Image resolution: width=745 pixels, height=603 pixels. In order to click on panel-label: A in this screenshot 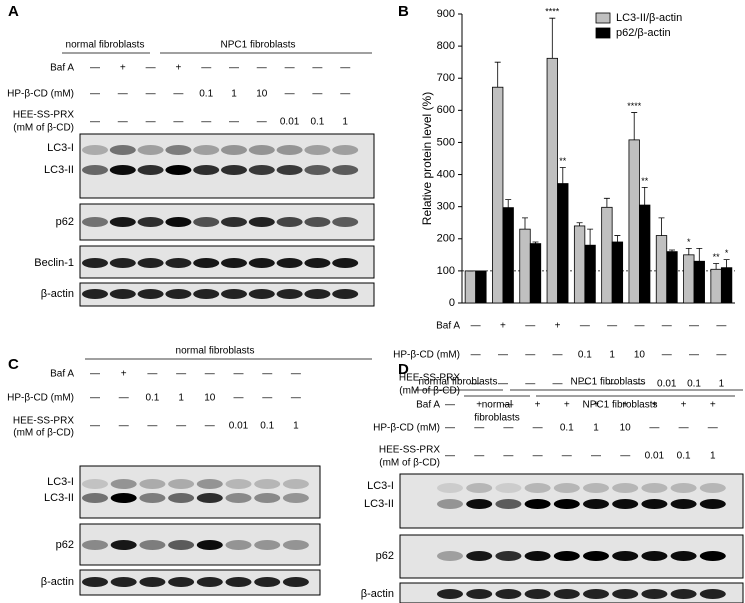, I will do `click(13, 11)`.